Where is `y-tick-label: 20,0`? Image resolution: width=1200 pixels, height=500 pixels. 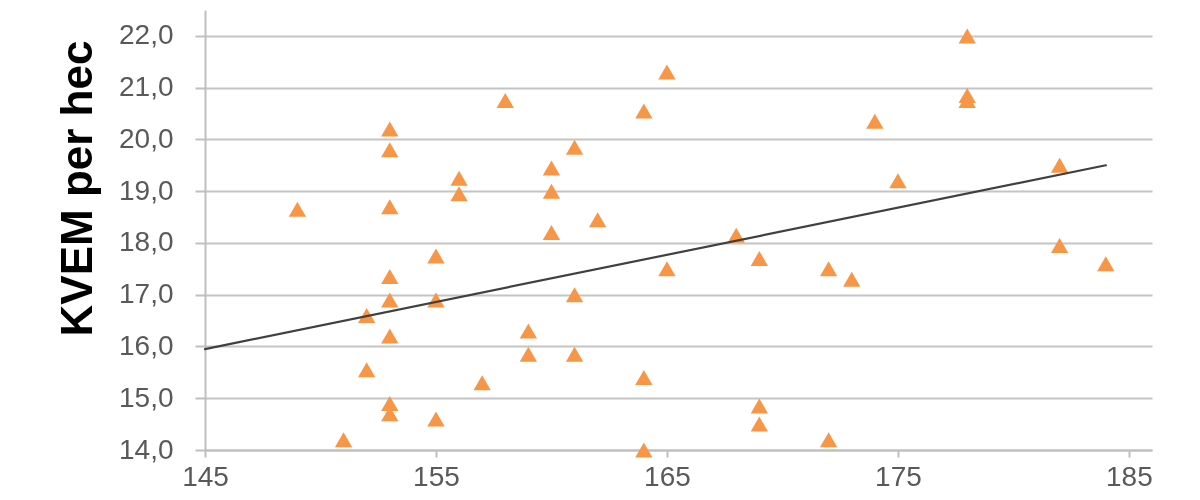 y-tick-label: 20,0 is located at coordinates (146, 138).